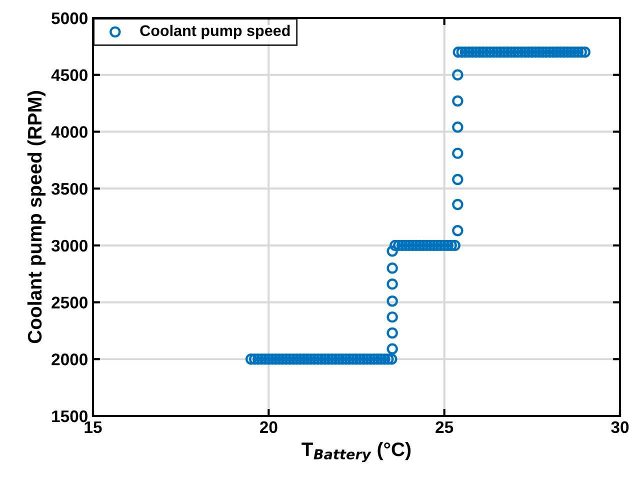  What do you see at coordinates (356, 452) in the screenshot?
I see `x-axis-title: T$_{Battery}$ (°C)` at bounding box center [356, 452].